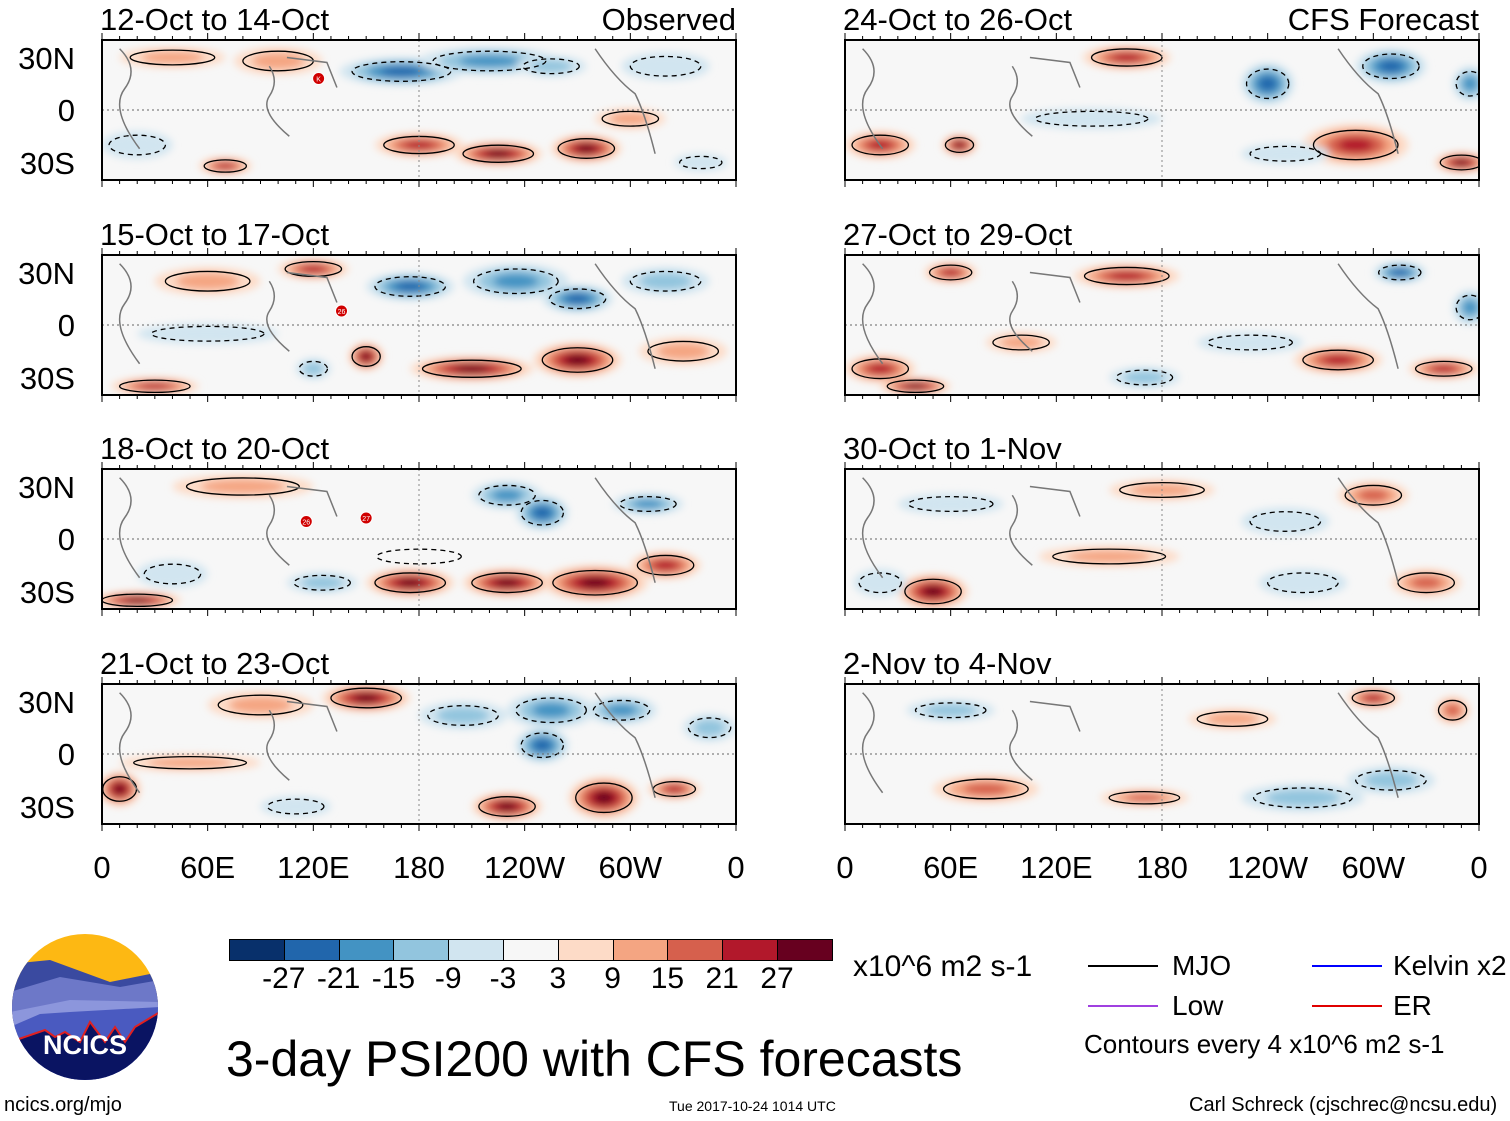 The height and width of the screenshot is (1121, 1510). Describe the element at coordinates (722, 978) in the screenshot. I see `colorbar-tick-label: 21` at that location.